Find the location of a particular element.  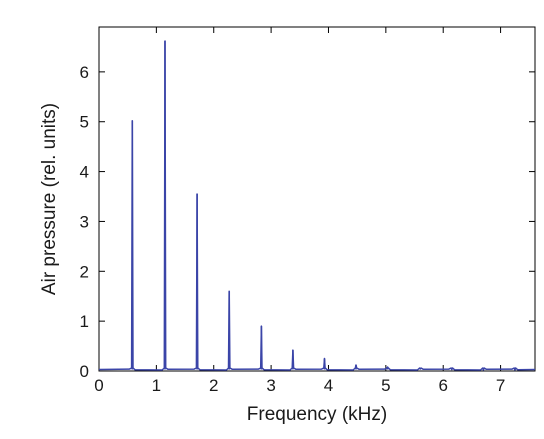

y-tick-label: 2 is located at coordinates (84, 271).